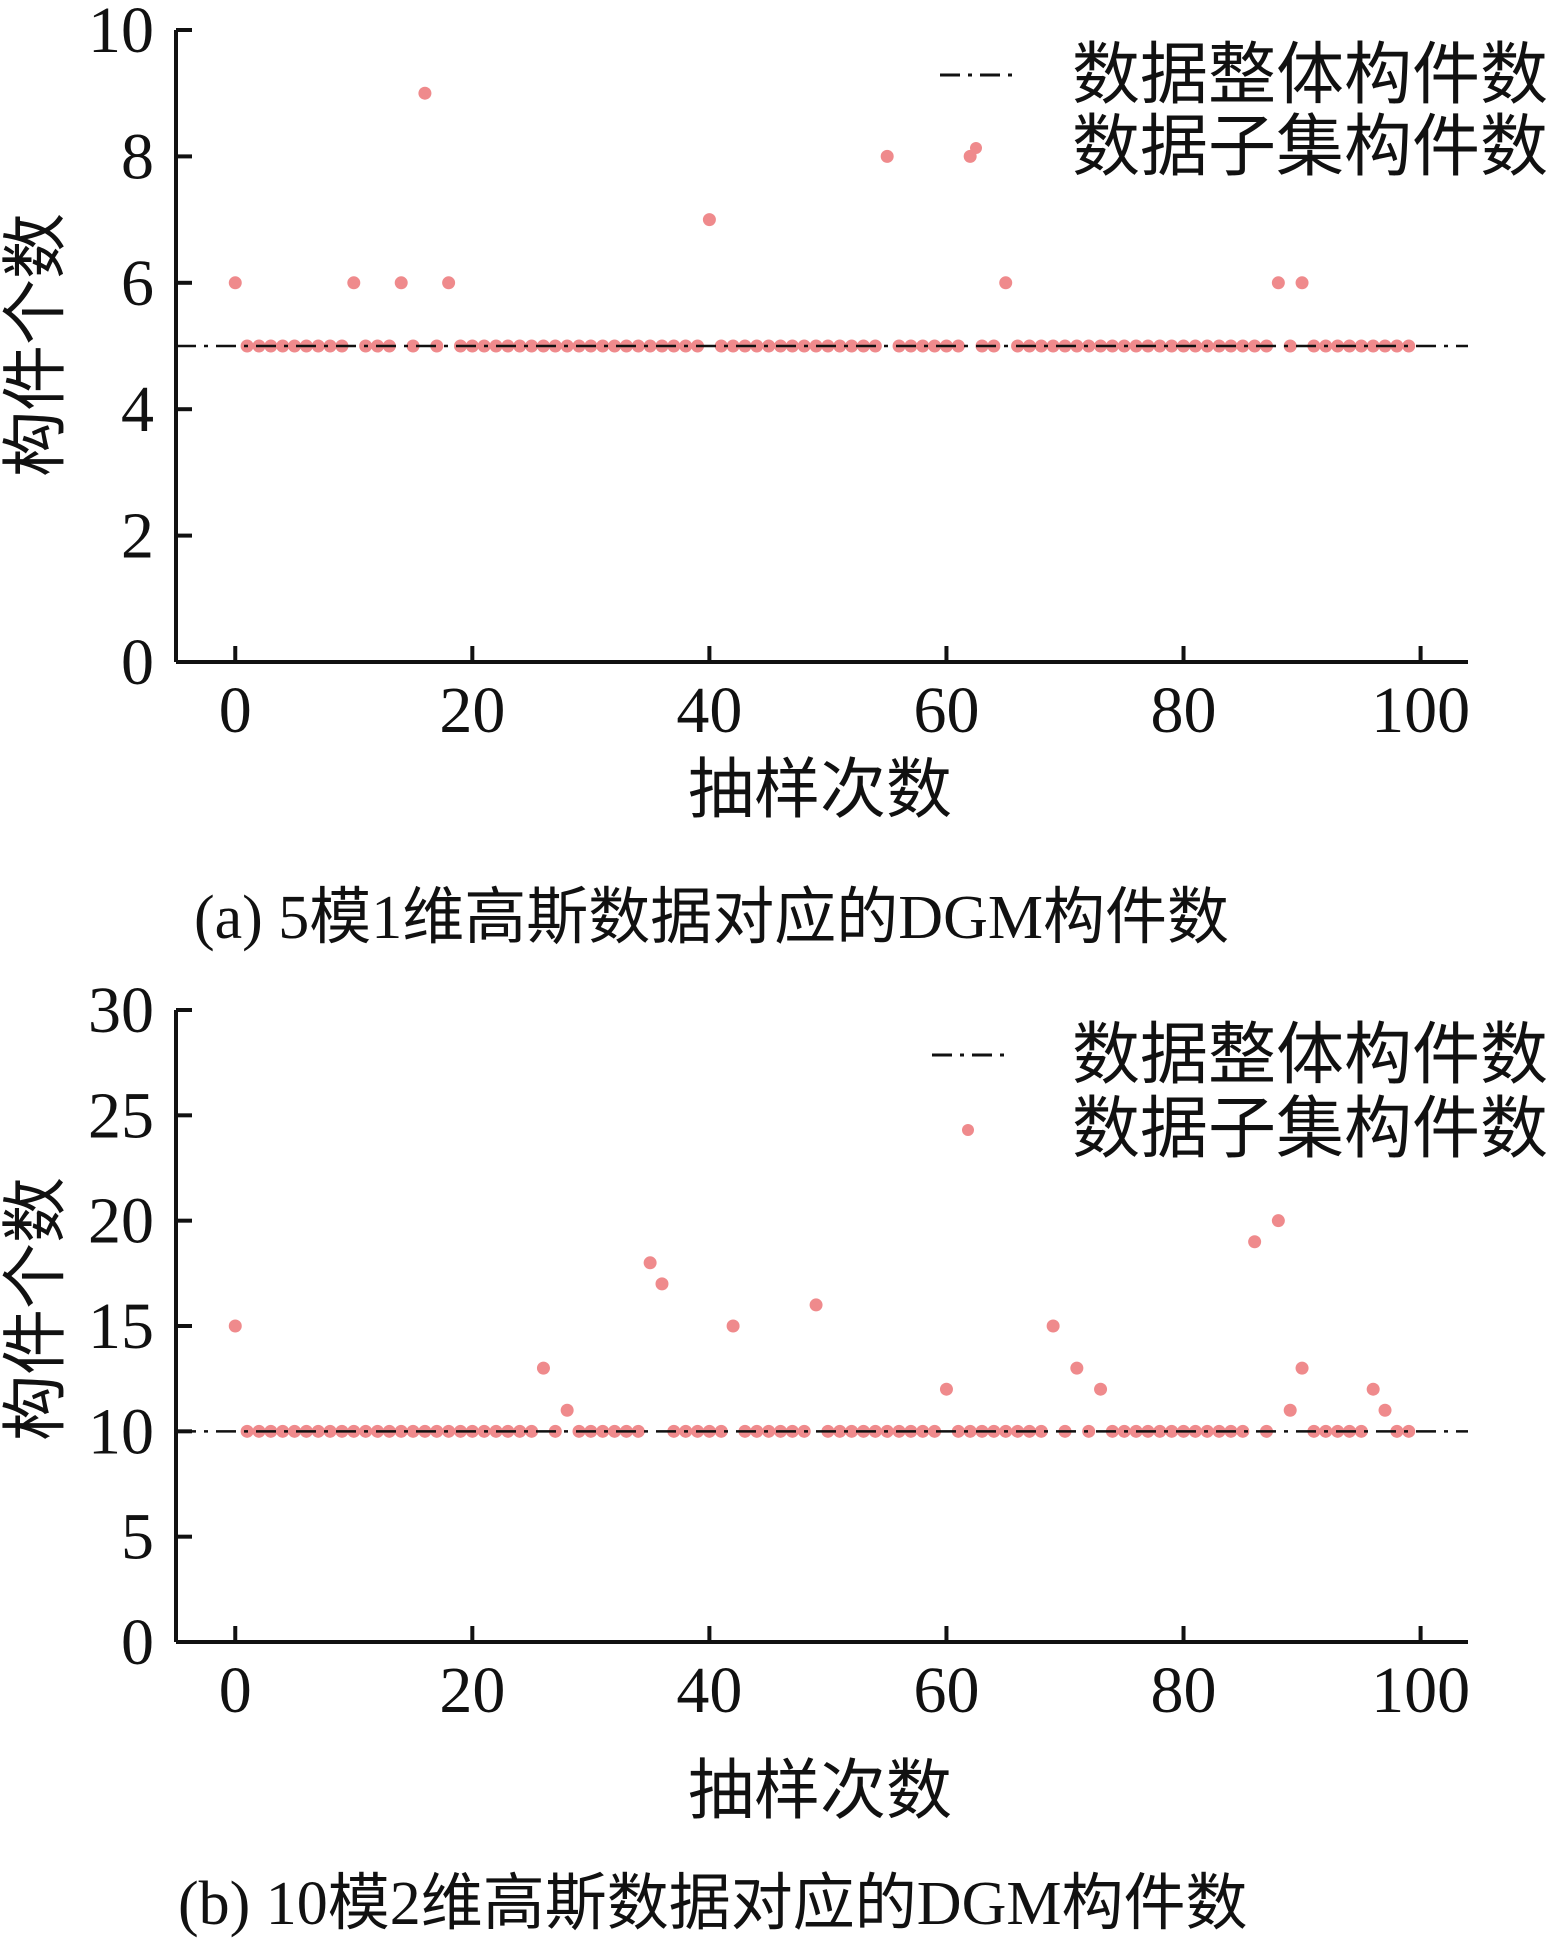 Image resolution: width=1552 pixels, height=1941 pixels. I want to click on y-tick-label: 6, so click(137, 283).